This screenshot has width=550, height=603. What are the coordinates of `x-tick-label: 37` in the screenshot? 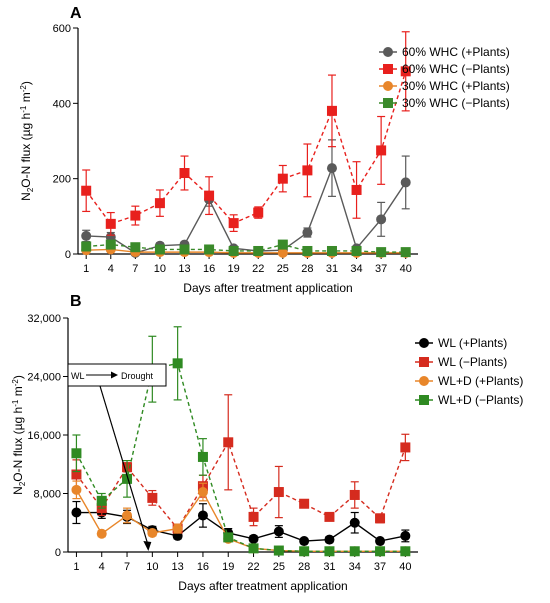 It's located at (380, 567).